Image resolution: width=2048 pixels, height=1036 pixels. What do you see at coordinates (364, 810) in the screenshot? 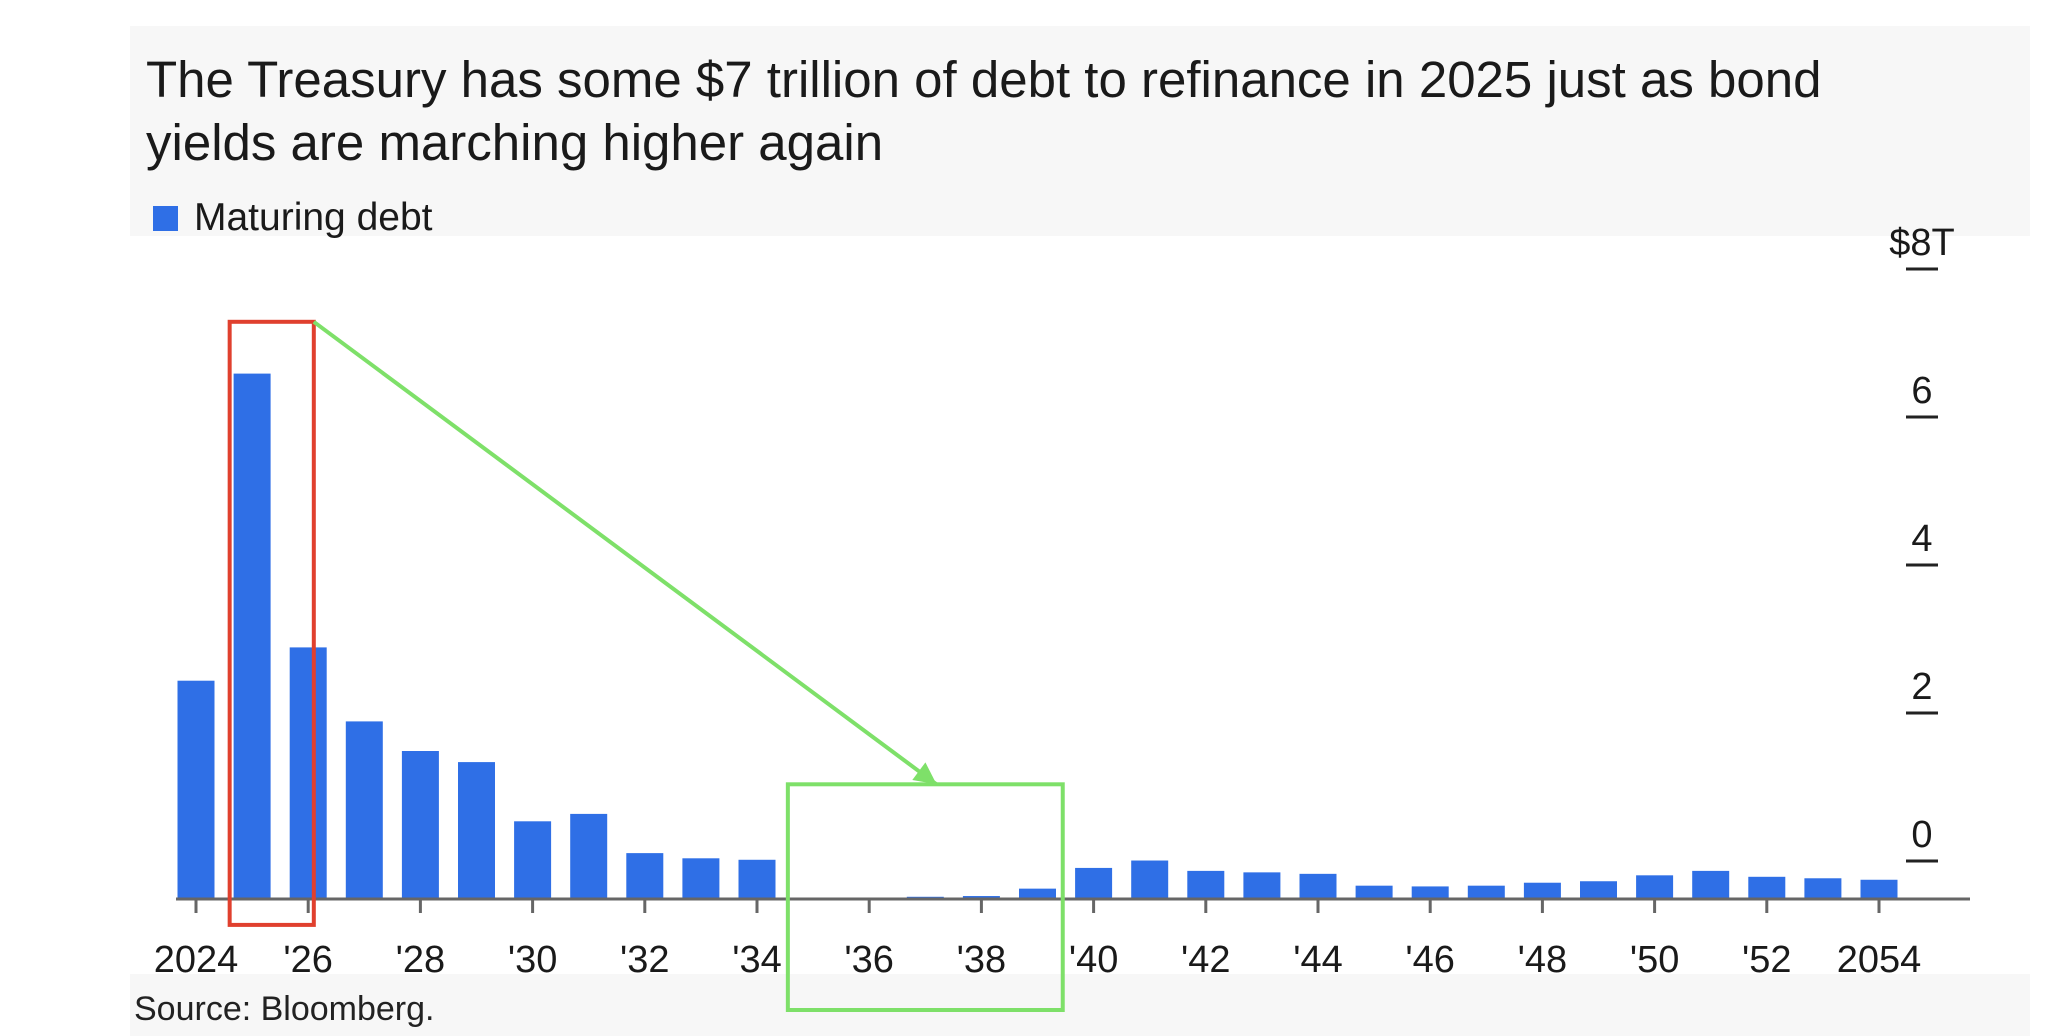
I see `bar-2027` at bounding box center [364, 810].